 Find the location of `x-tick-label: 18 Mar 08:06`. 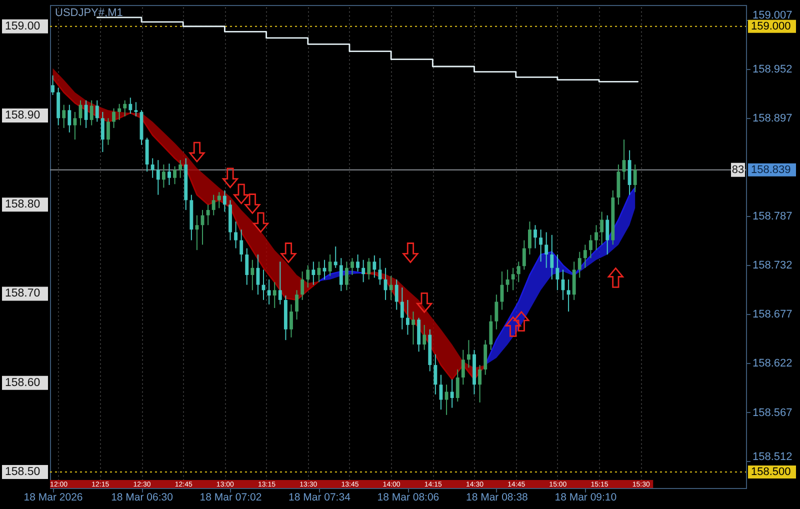

x-tick-label: 18 Mar 08:06 is located at coordinates (408, 498).